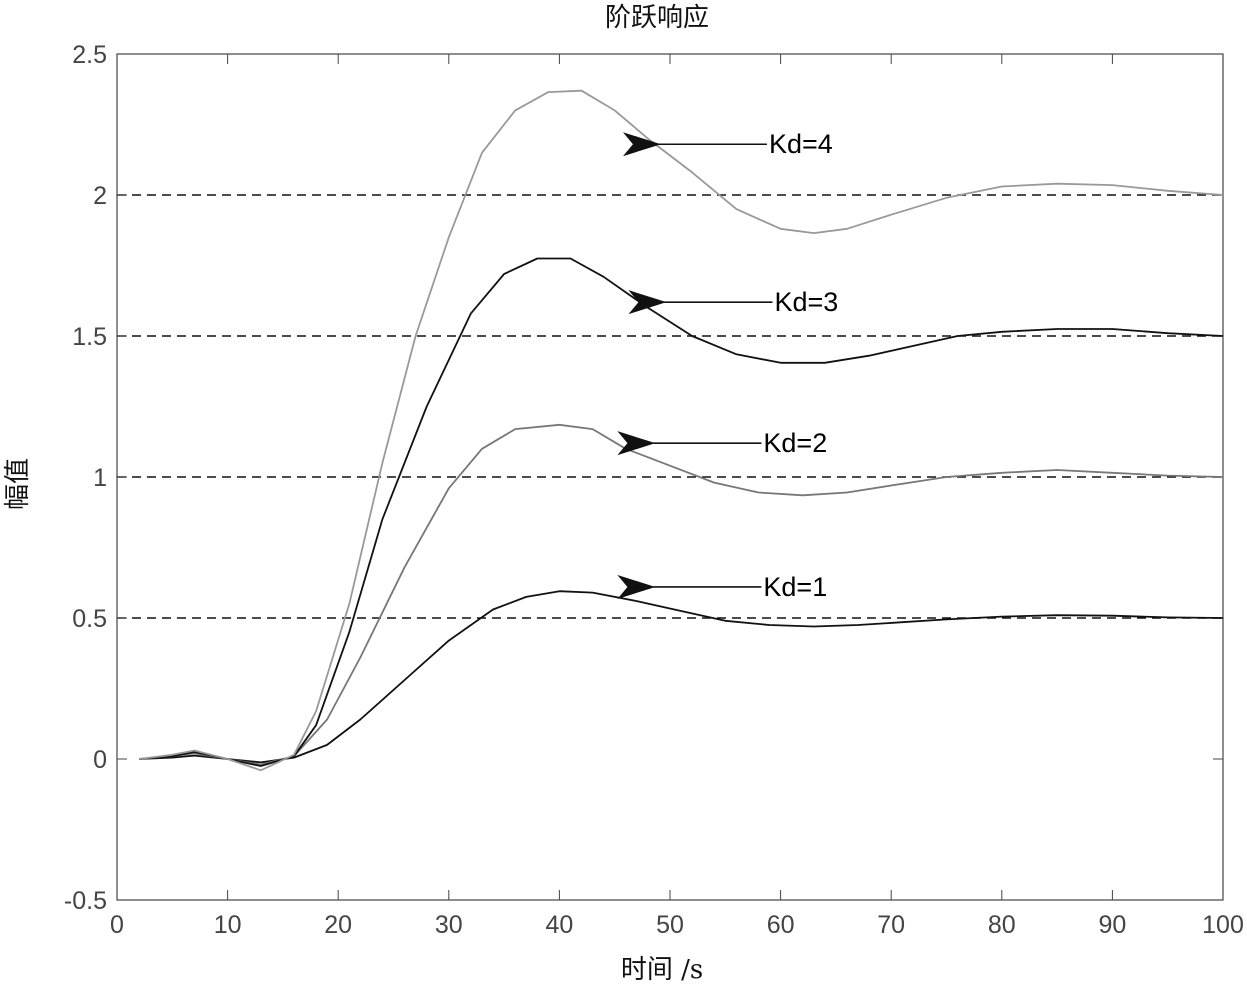  I want to click on y-tick-label: 1.5, so click(89, 337).